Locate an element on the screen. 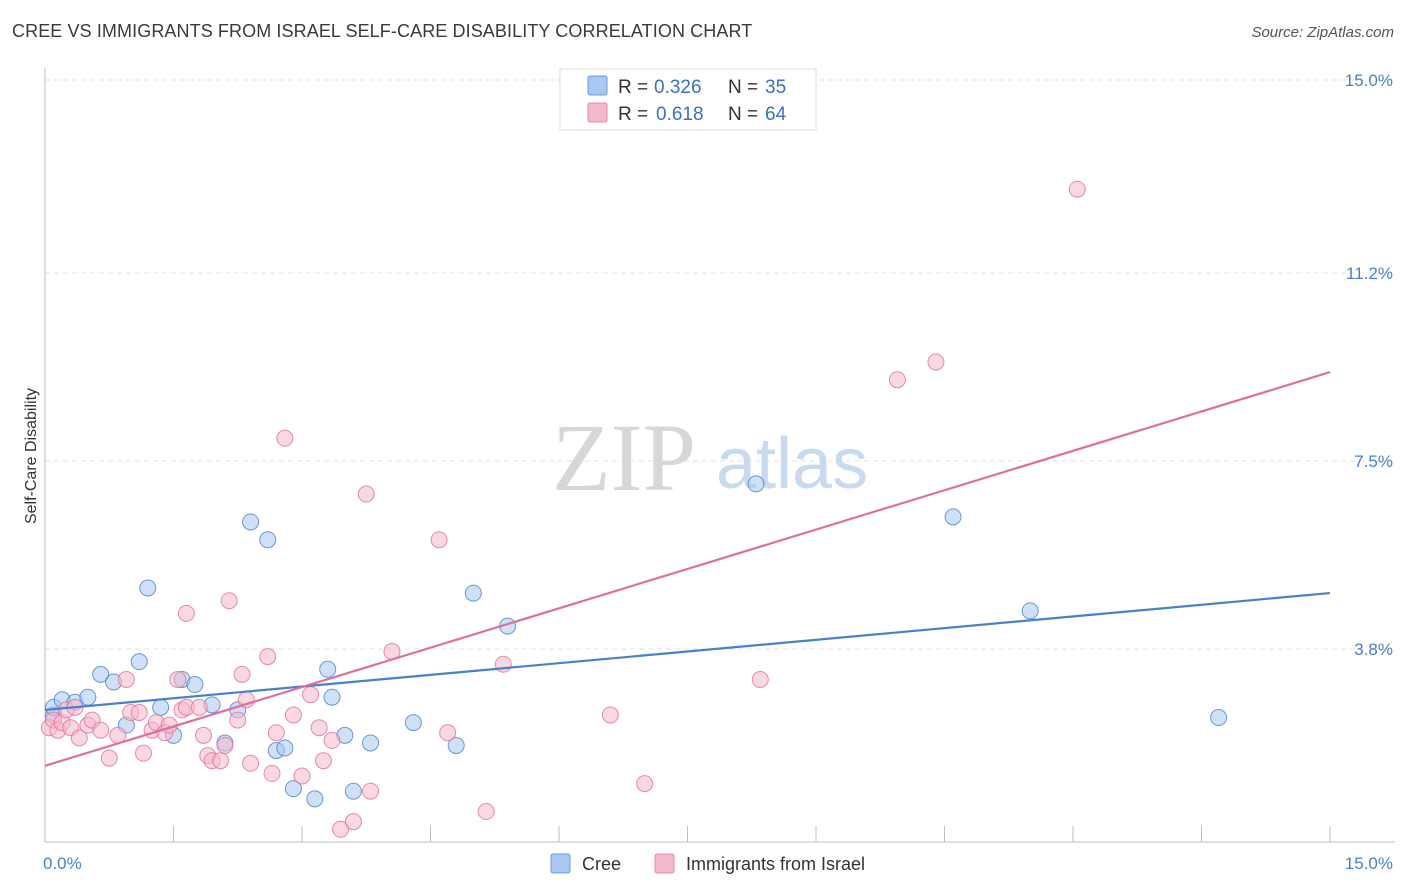 This screenshot has height=892, width=1406. bottom-legend-label-israel: Immigrants from Israel is located at coordinates (775, 864).